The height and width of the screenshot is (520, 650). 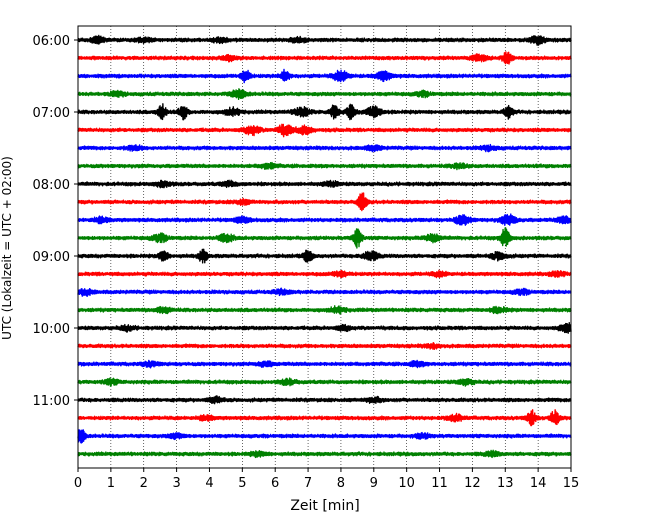 I want to click on x-tick-label: 9, so click(x=374, y=483).